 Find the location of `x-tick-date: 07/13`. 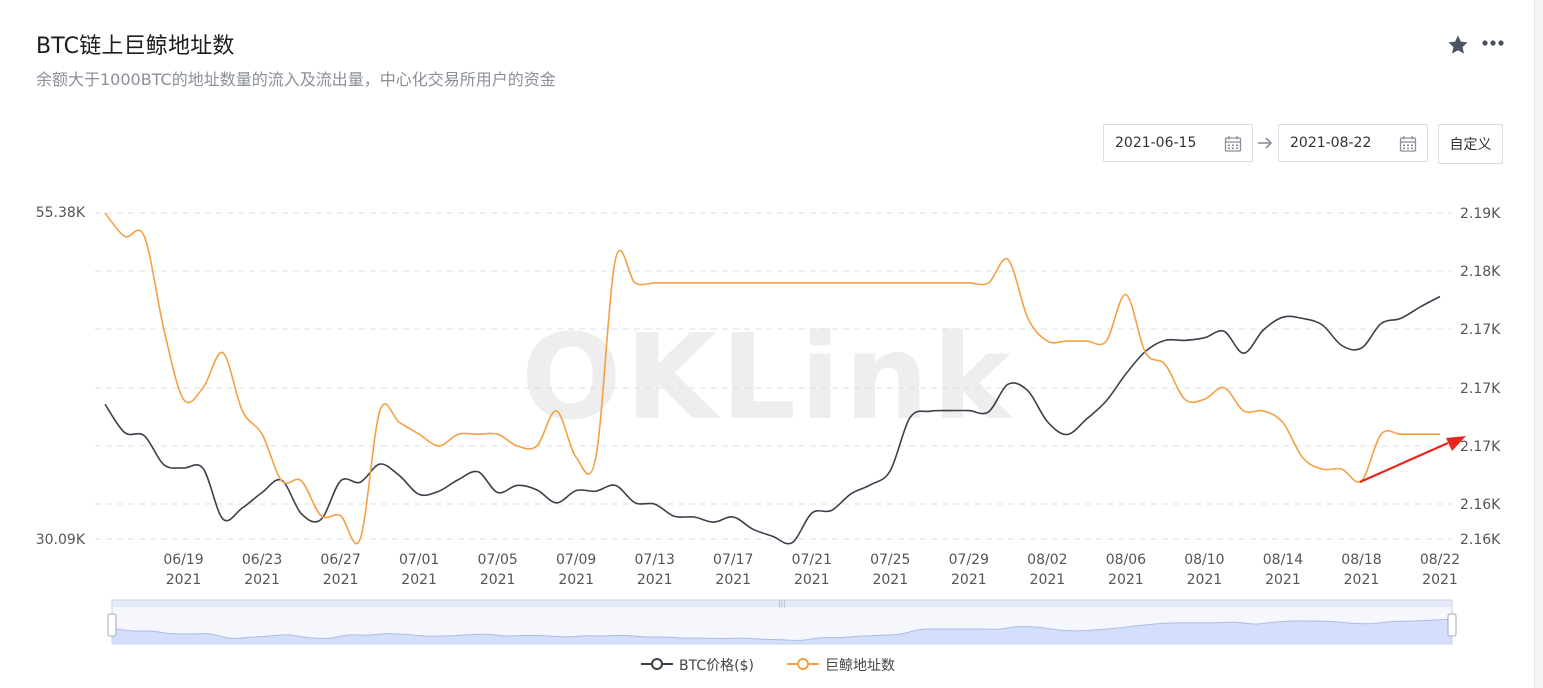

x-tick-date: 07/13 is located at coordinates (655, 560).